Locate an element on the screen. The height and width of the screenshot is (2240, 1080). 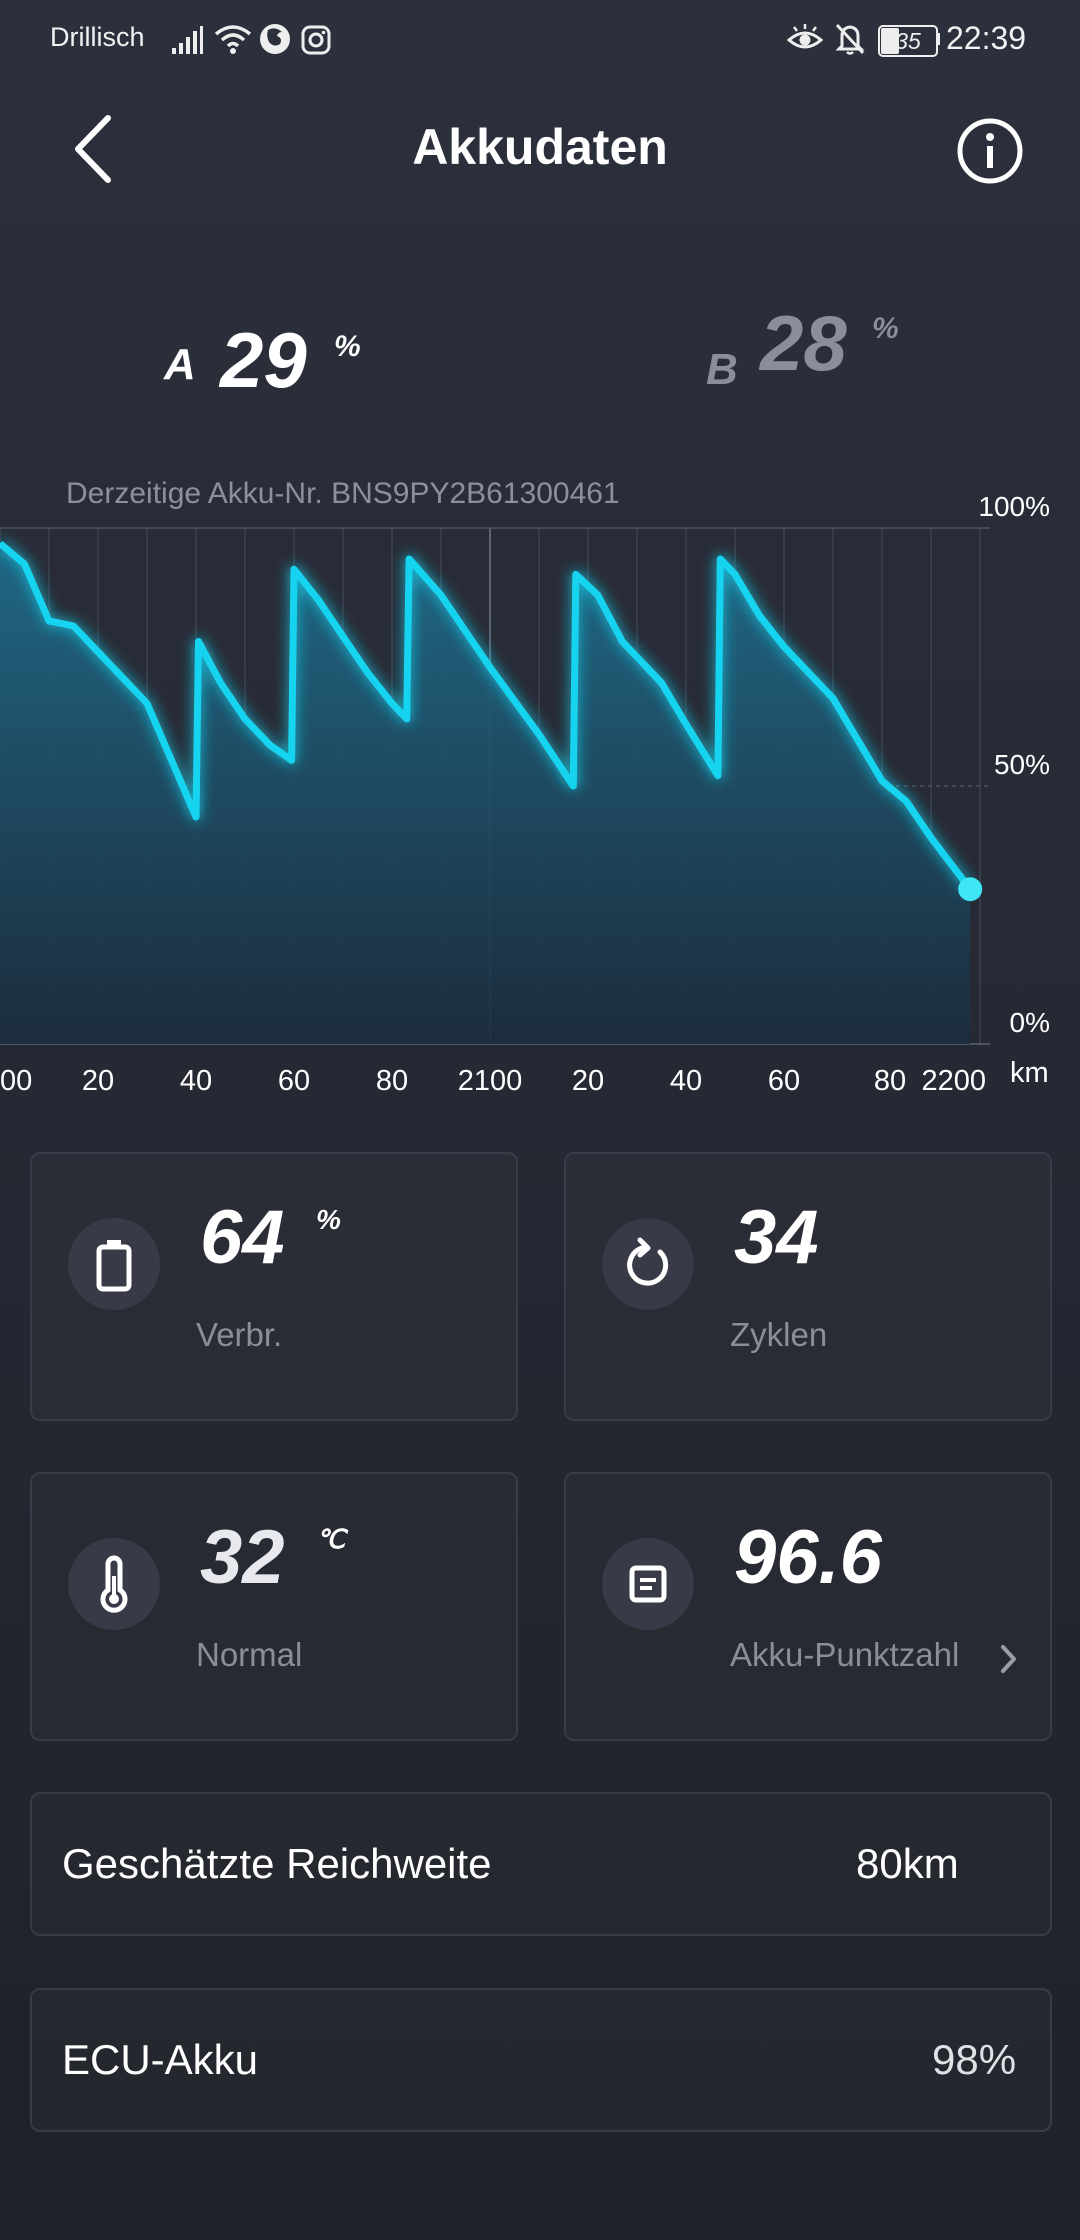
document-icon is located at coordinates (648, 1584).